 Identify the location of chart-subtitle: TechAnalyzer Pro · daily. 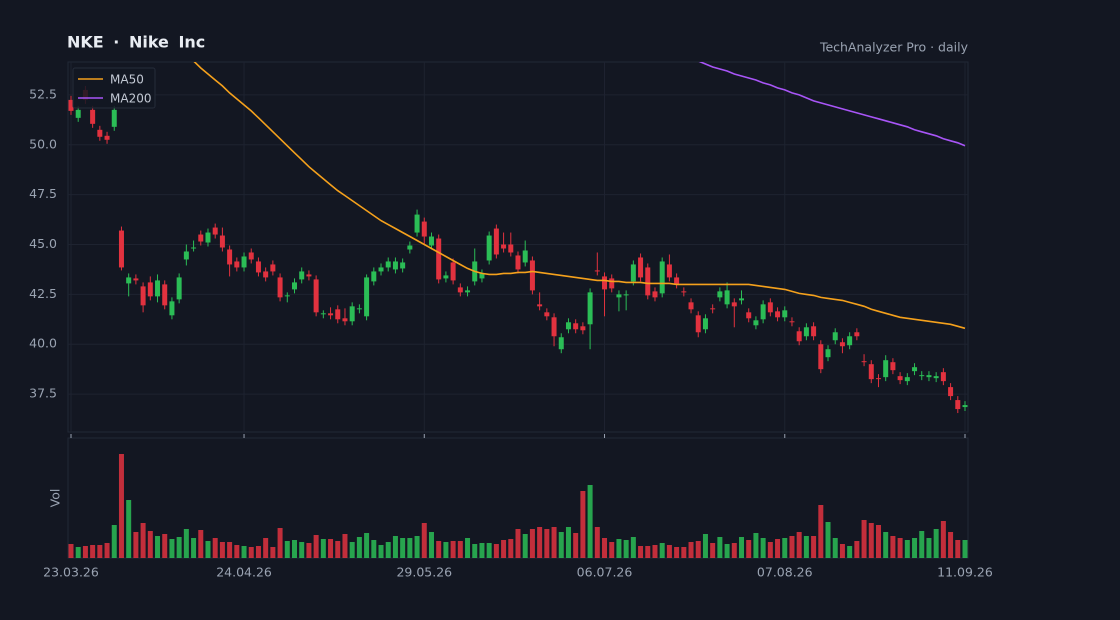
(894, 47).